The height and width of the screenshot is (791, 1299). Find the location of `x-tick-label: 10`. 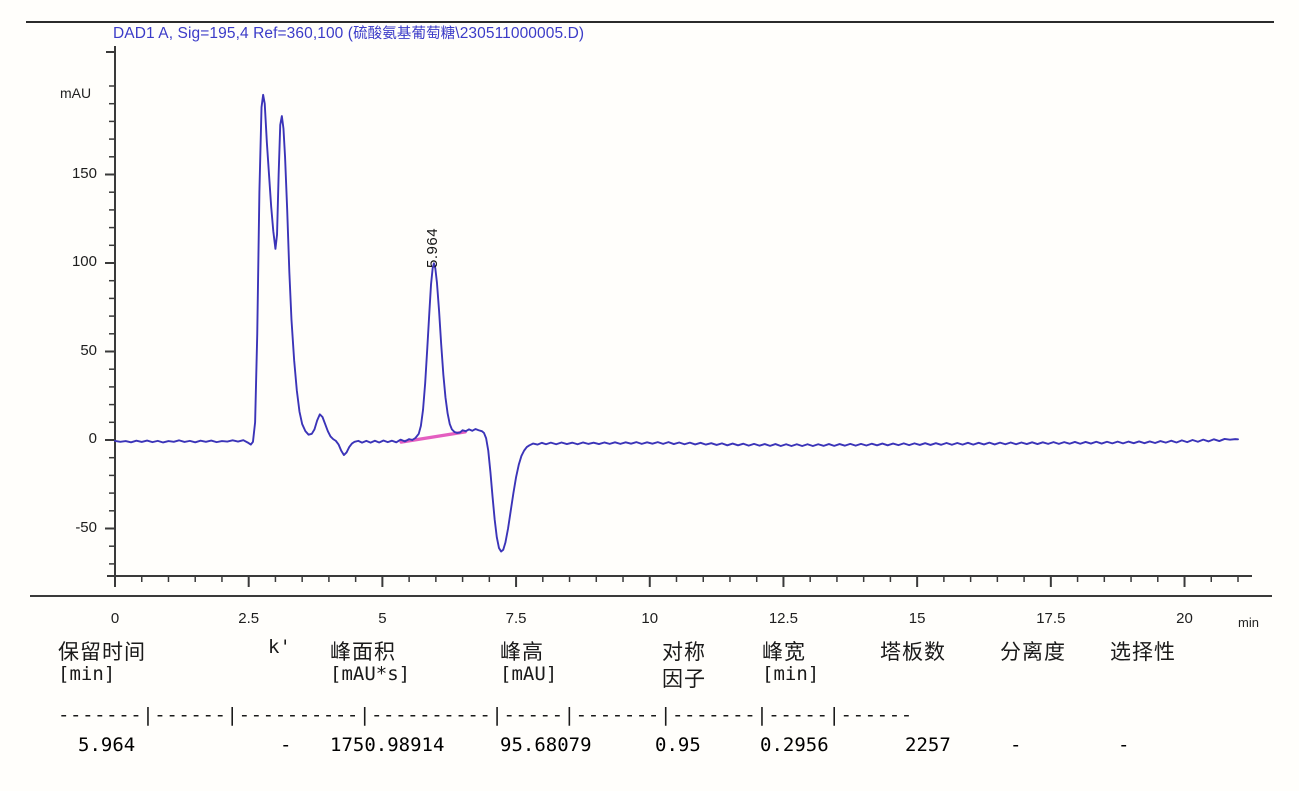

x-tick-label: 10 is located at coordinates (650, 618).